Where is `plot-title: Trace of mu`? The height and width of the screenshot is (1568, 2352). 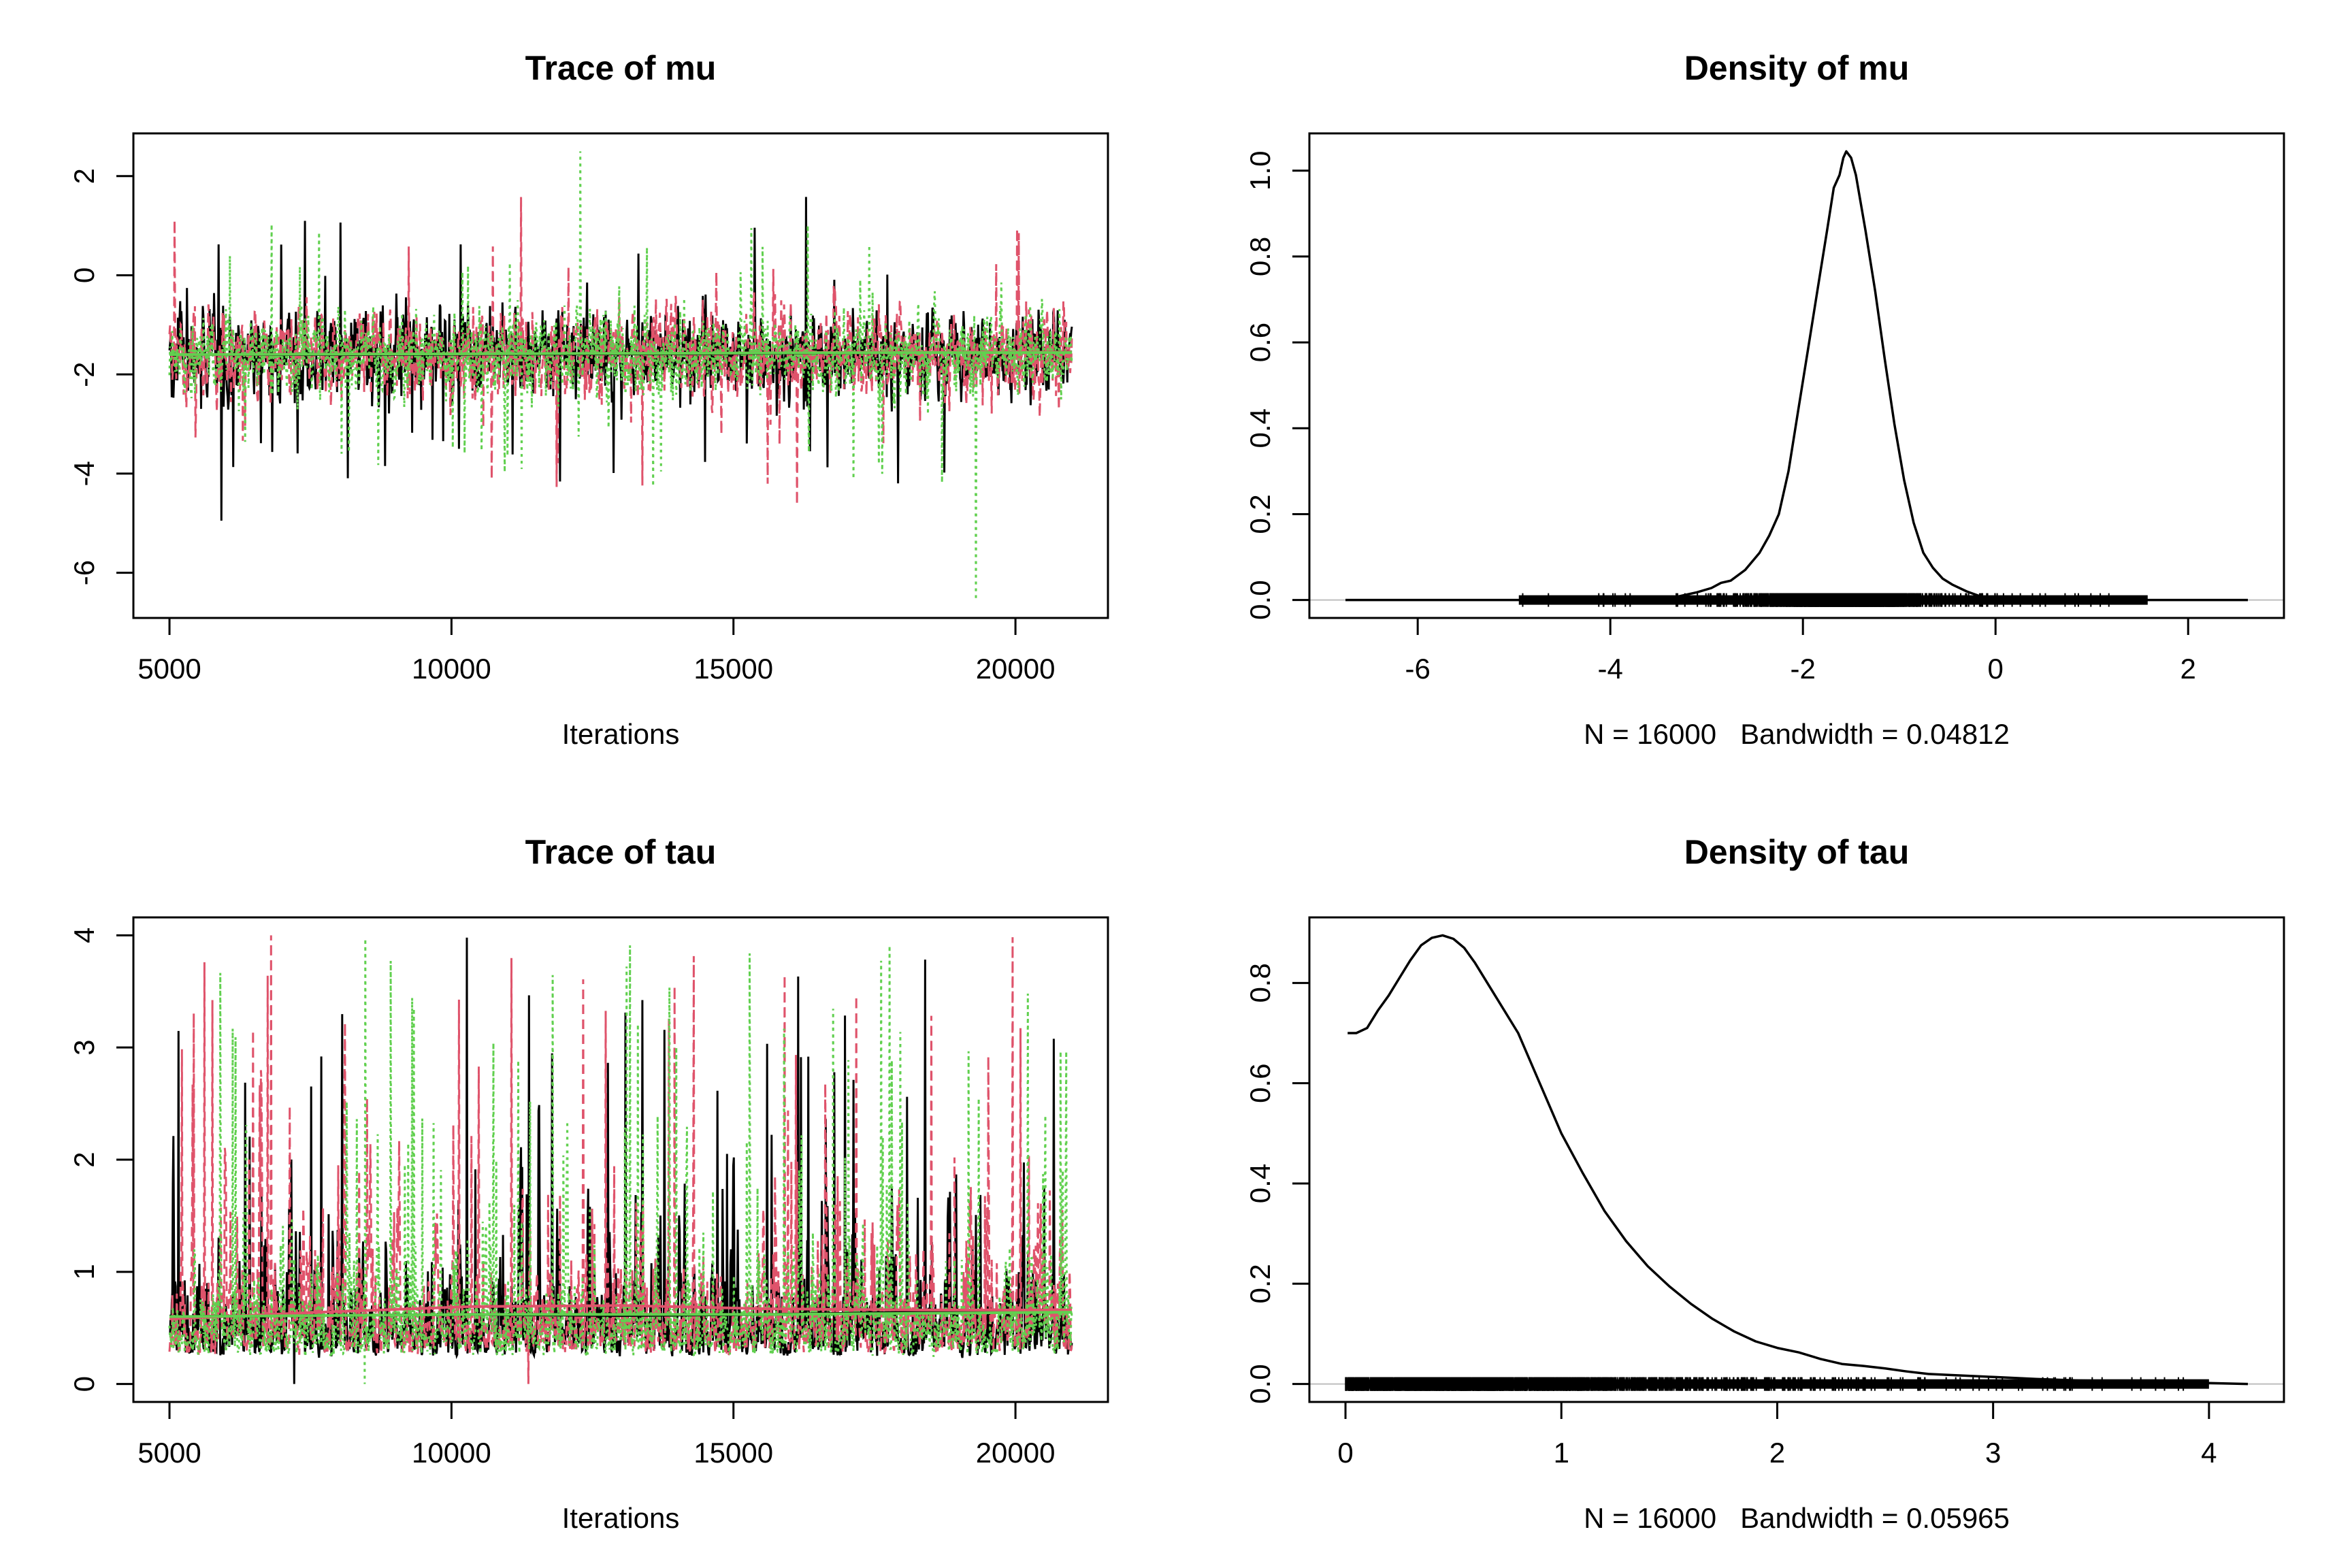
plot-title: Trace of mu is located at coordinates (621, 68).